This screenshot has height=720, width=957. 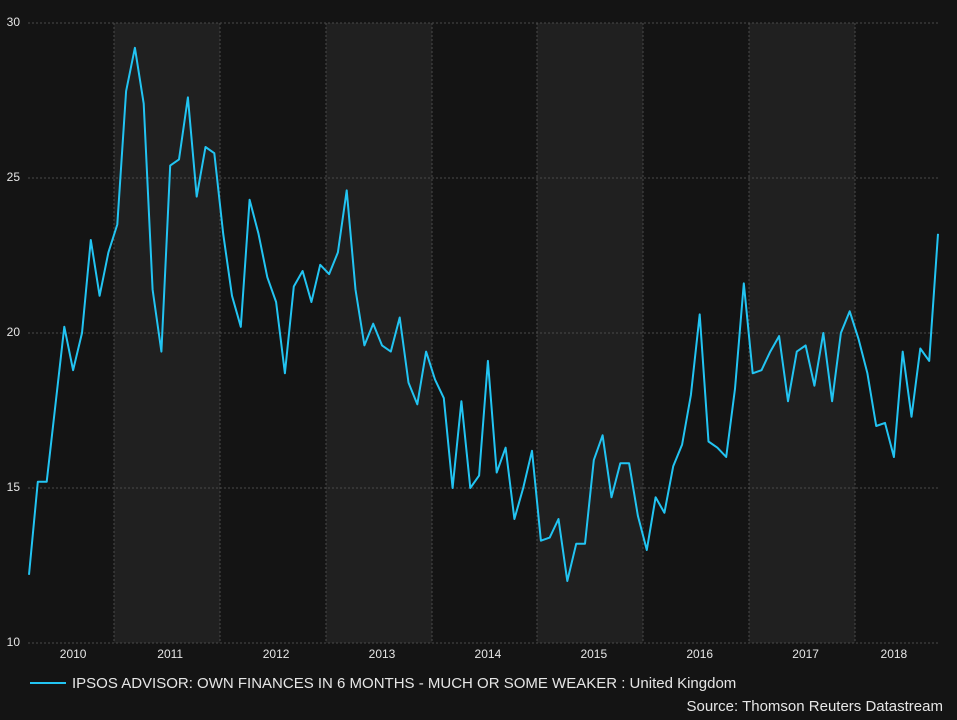 I want to click on source: Source: Thomson Reuters Datastream, so click(x=814, y=706).